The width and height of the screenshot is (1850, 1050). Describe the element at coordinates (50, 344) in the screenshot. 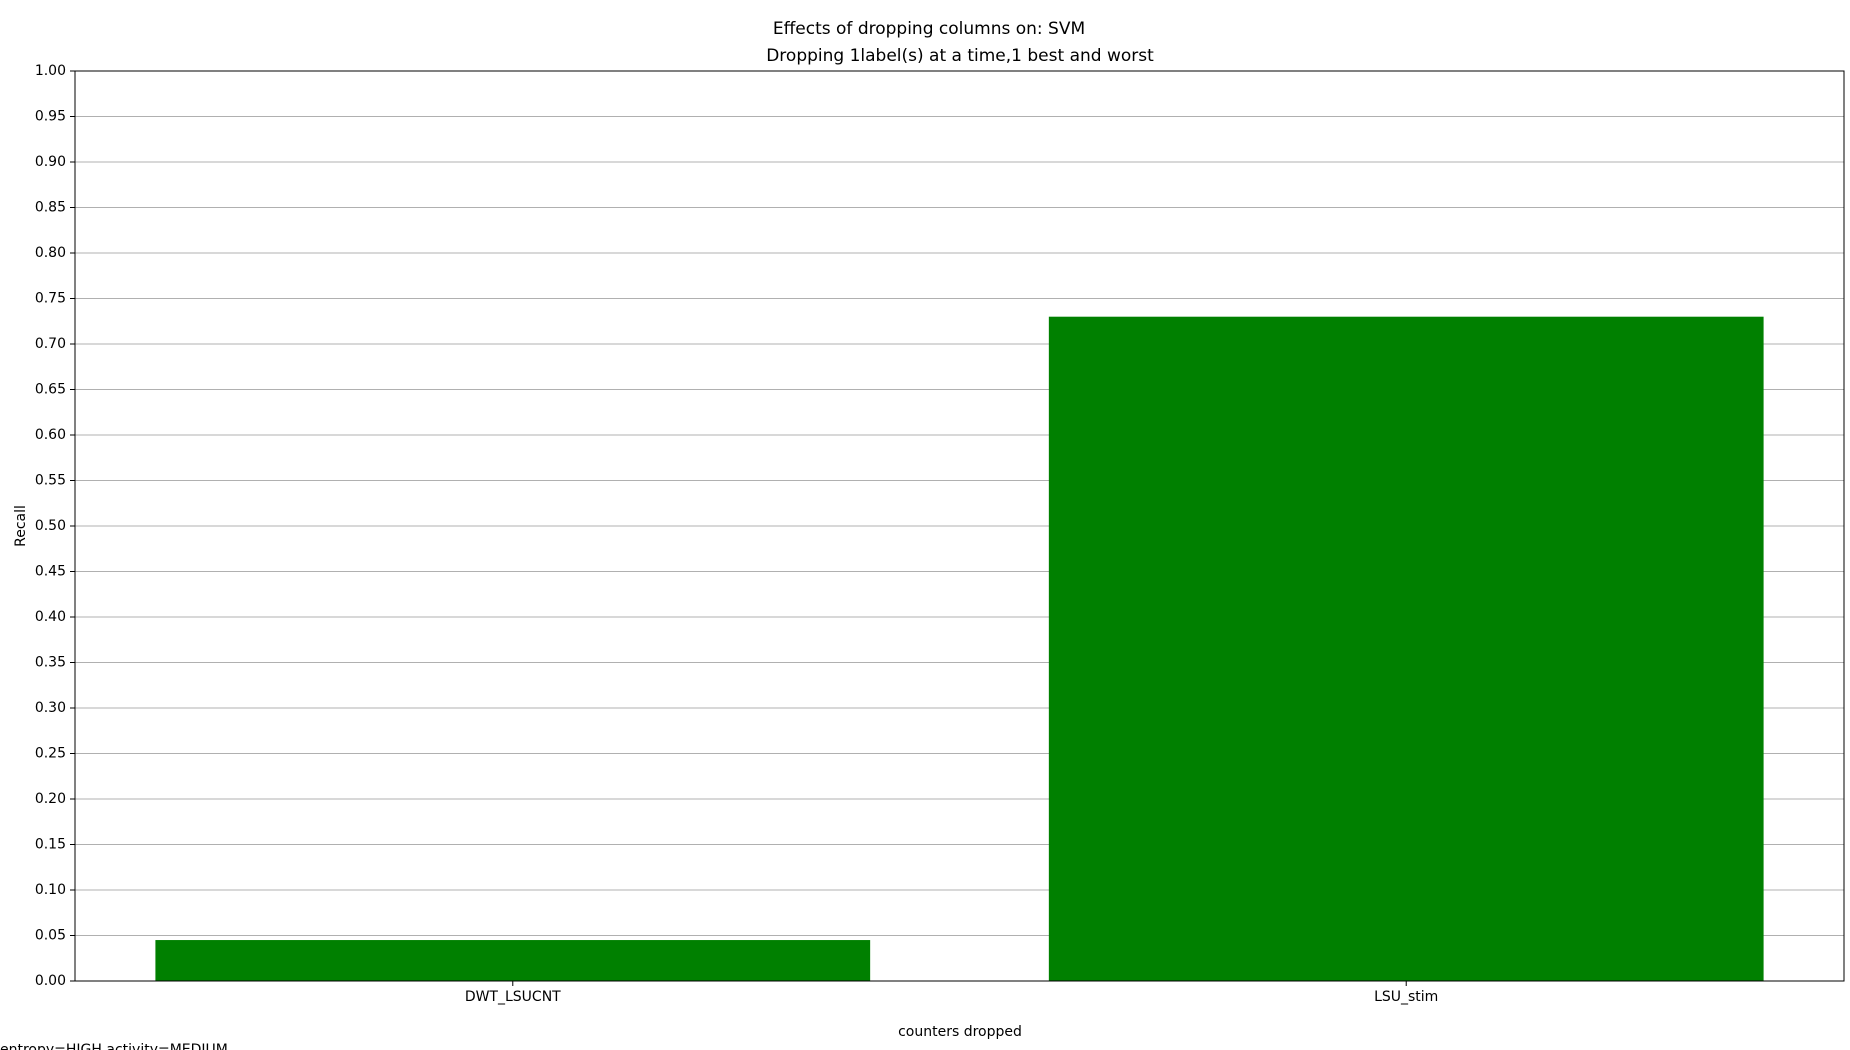

I see `y-tick-label: 0.70` at that location.